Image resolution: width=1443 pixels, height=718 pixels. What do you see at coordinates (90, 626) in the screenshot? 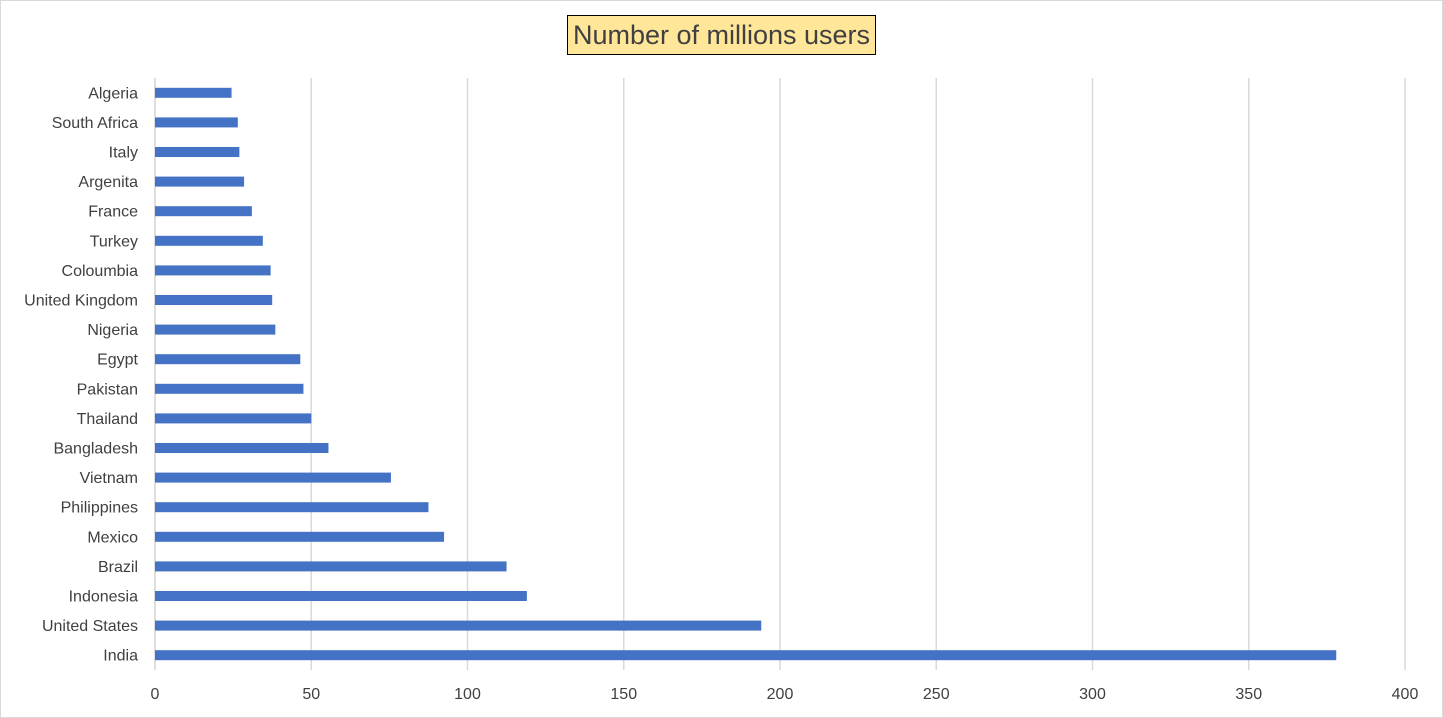
I see `category-label: United States` at bounding box center [90, 626].